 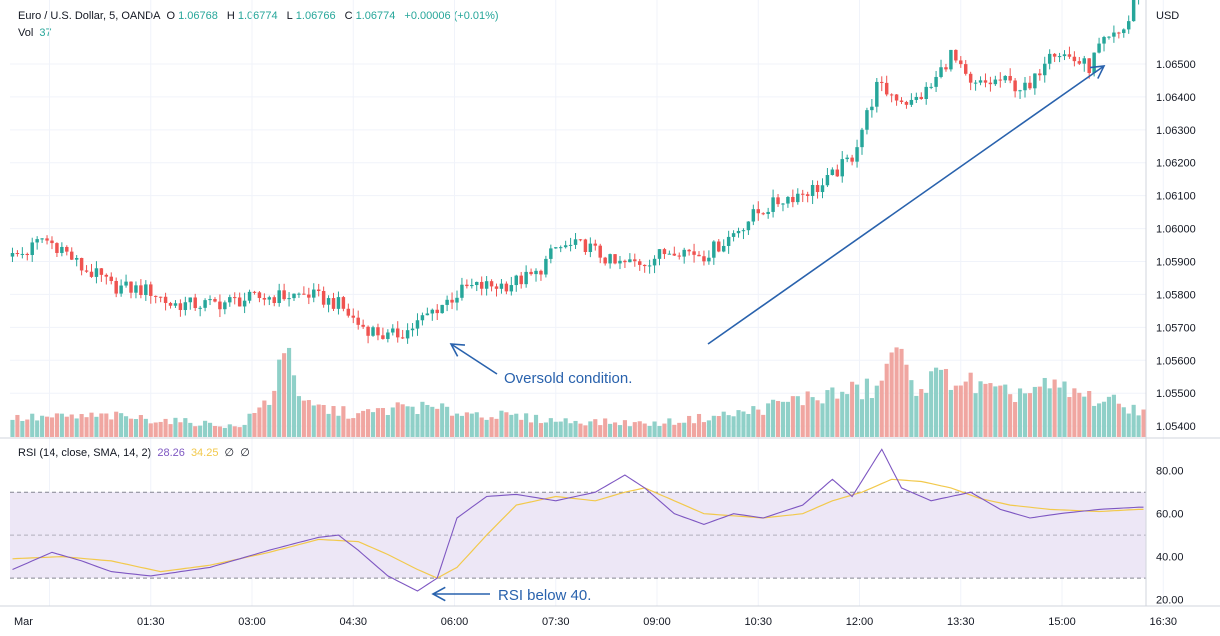 I want to click on price-tick-label: 1.06100, so click(x=1176, y=197).